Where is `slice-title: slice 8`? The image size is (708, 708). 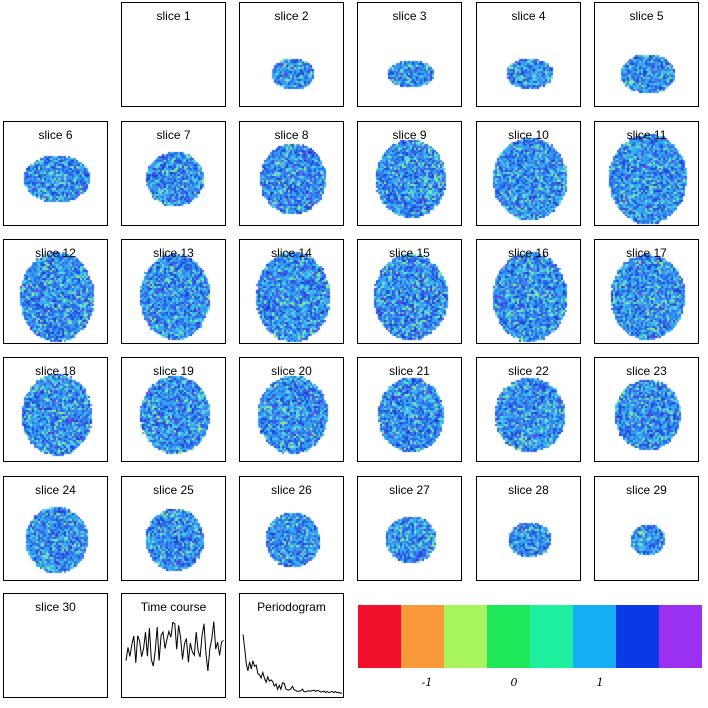
slice-title: slice 8 is located at coordinates (291, 135).